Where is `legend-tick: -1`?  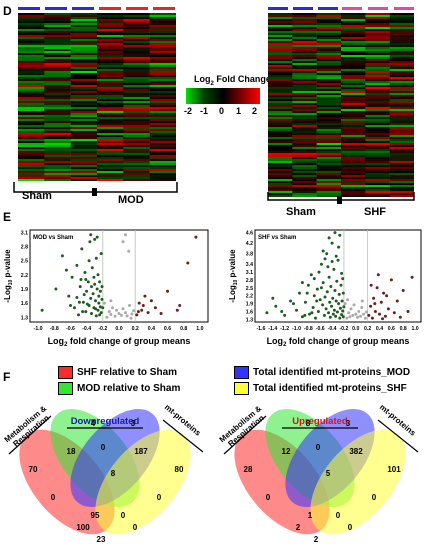
legend-tick: -1 is located at coordinates (204, 111).